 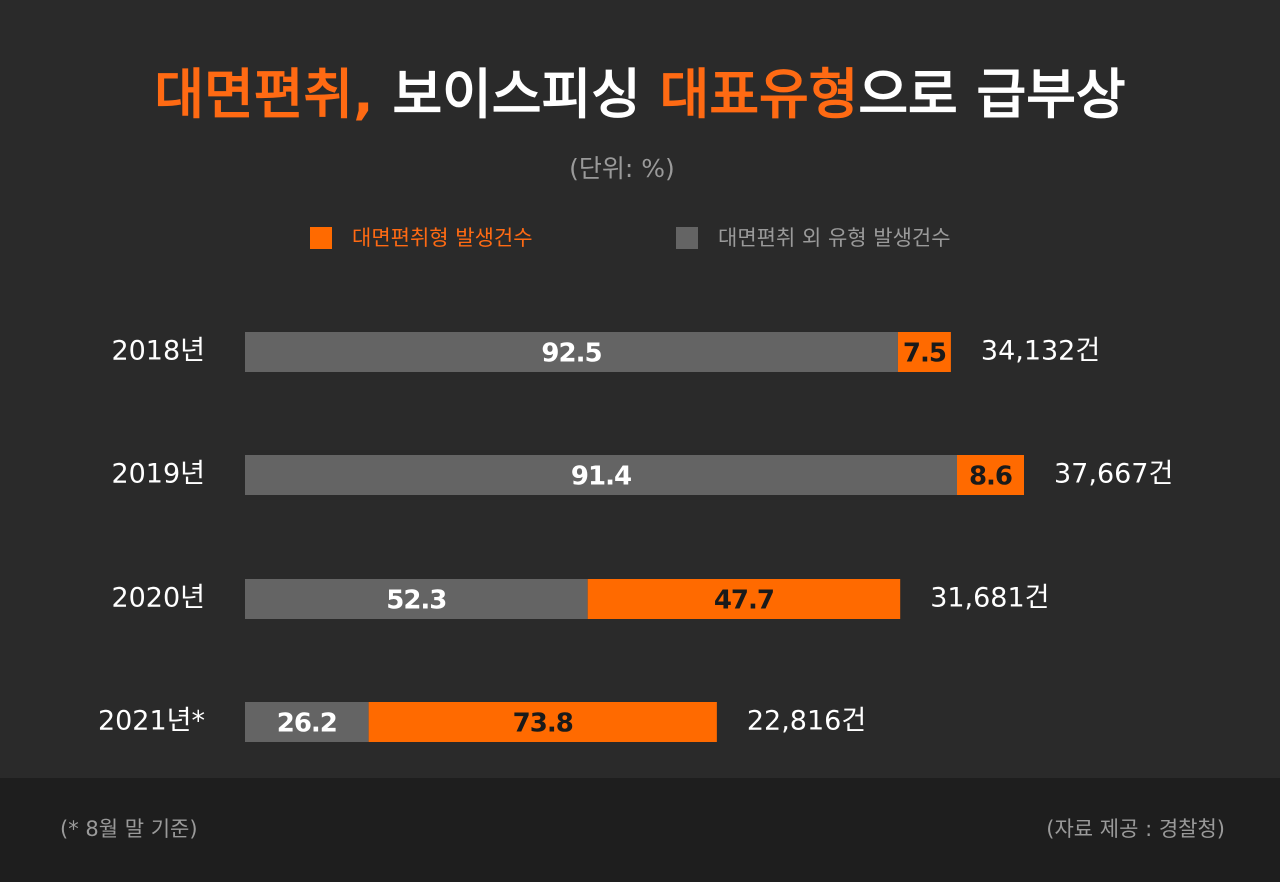 I want to click on legend-label: 대면편취 외 유형 발생건수, so click(x=834, y=238).